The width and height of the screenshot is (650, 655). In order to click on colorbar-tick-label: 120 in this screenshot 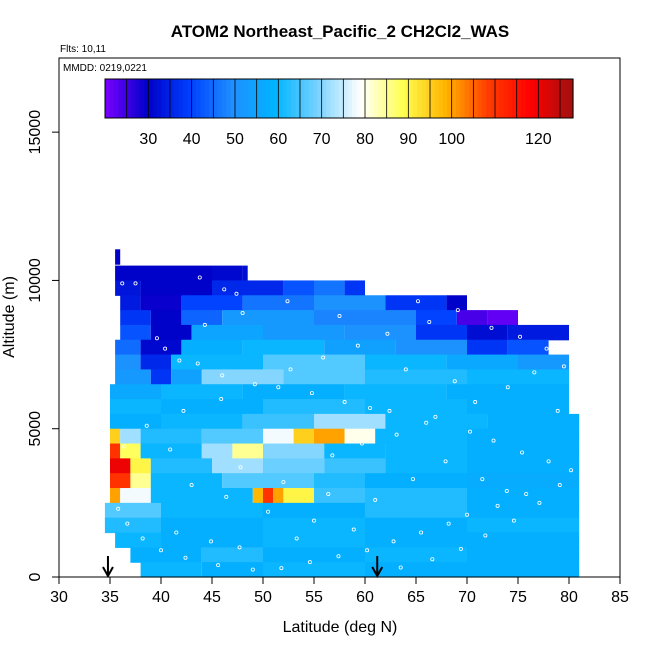, I will do `click(538, 139)`.